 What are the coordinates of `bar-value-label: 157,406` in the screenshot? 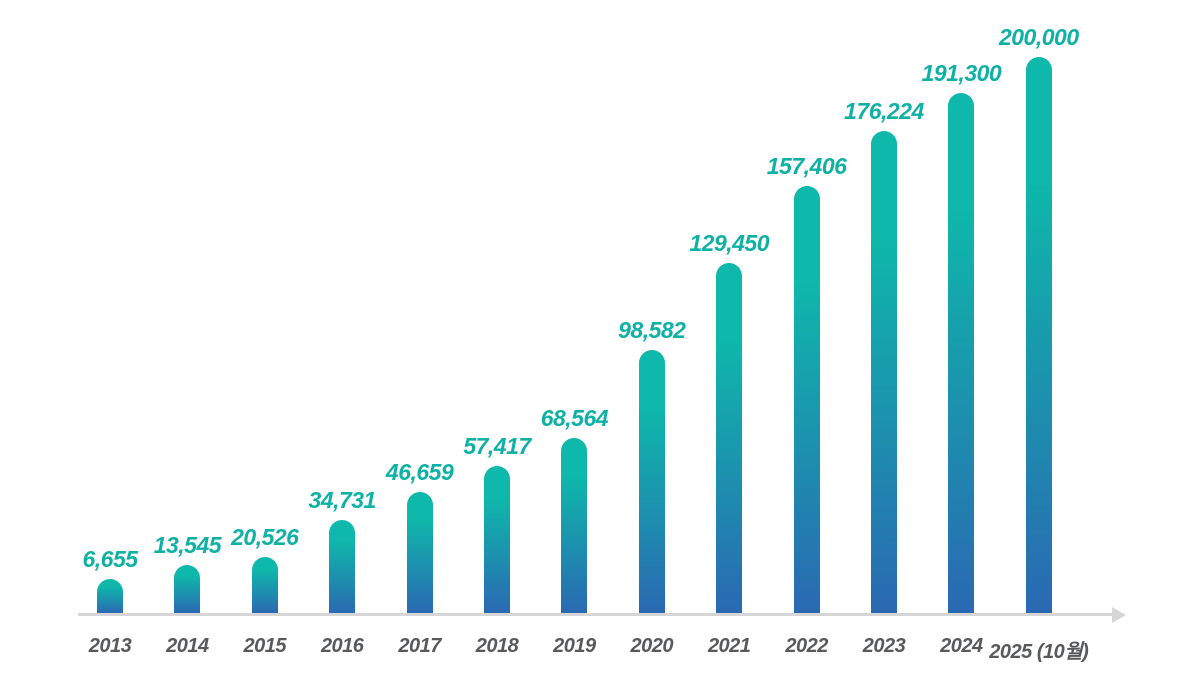 It's located at (806, 166).